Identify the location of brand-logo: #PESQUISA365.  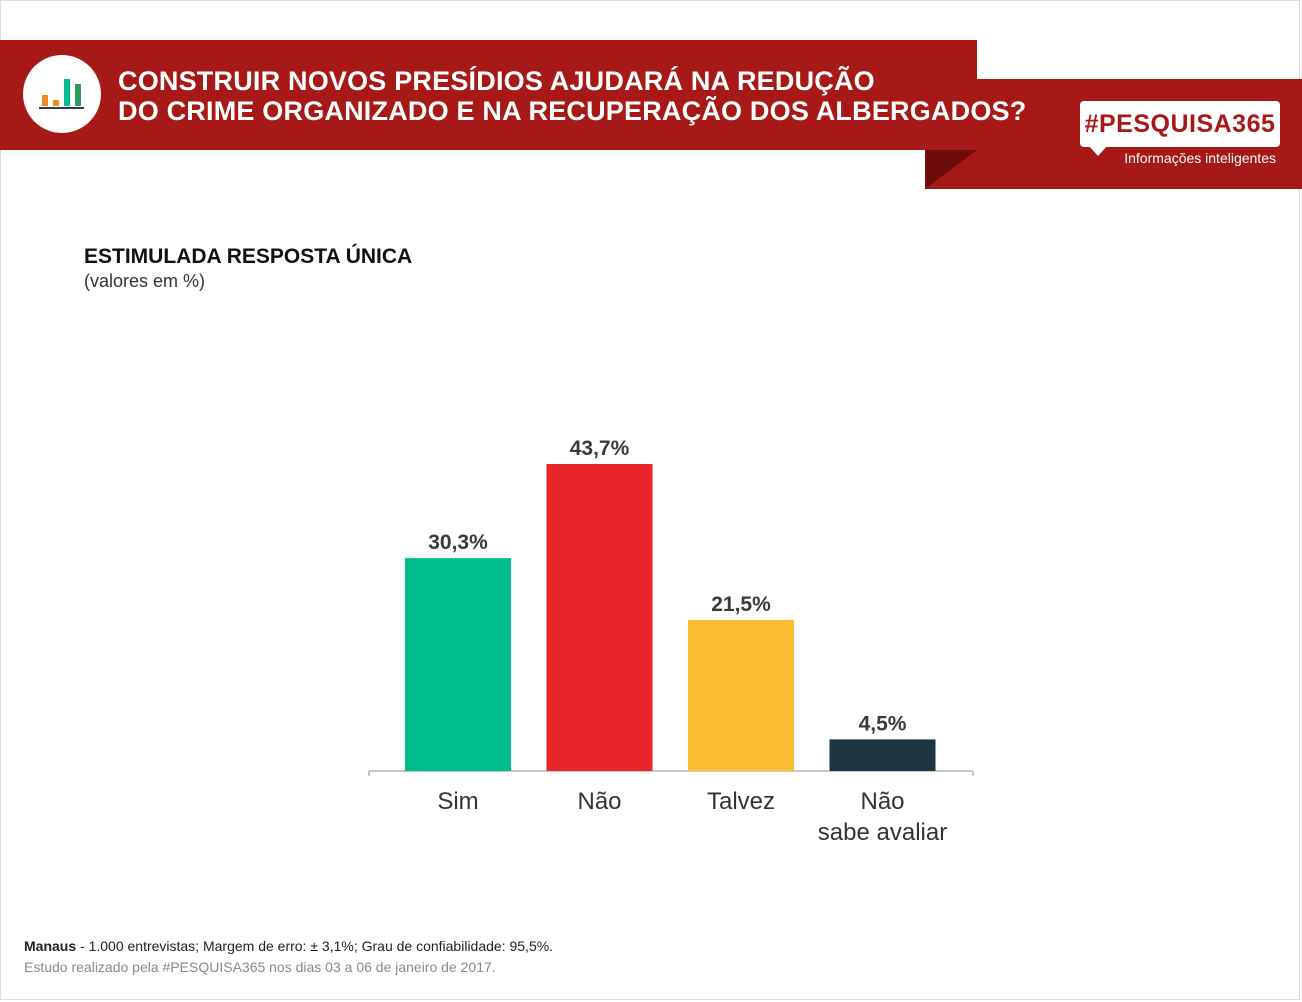
(1180, 124).